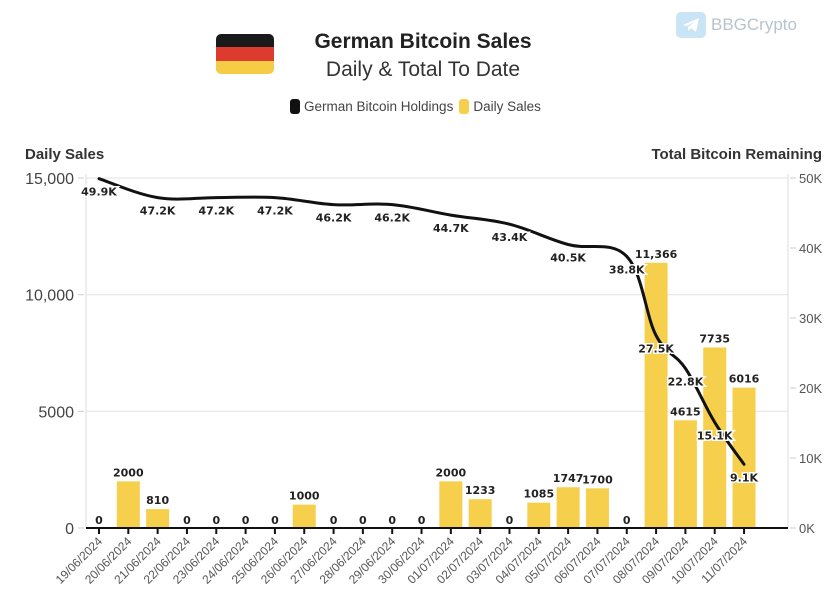  Describe the element at coordinates (295, 106) in the screenshot. I see `legend-swatch-holdings` at that location.